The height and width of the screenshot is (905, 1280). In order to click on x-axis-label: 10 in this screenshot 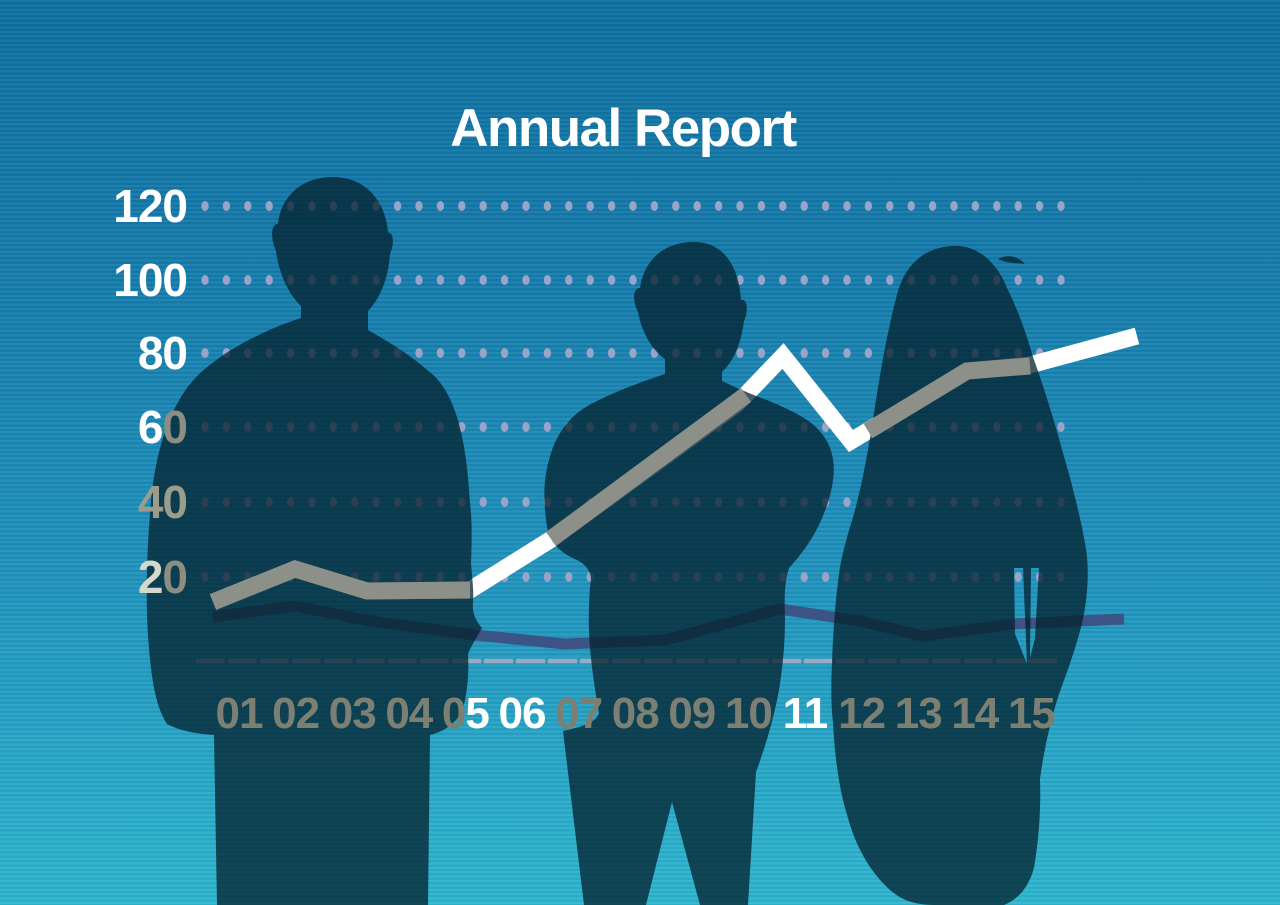, I will do `click(748, 713)`.